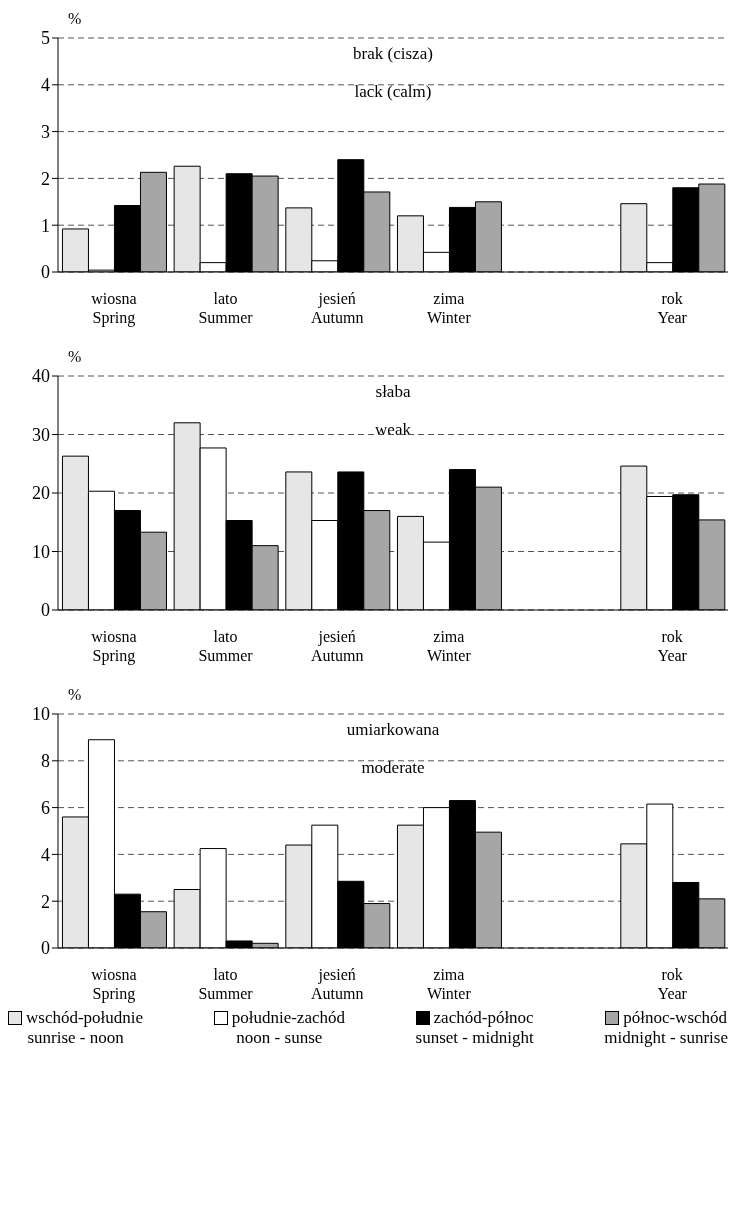 The height and width of the screenshot is (1207, 748). I want to click on y-tick-label: 1, so click(45, 225).